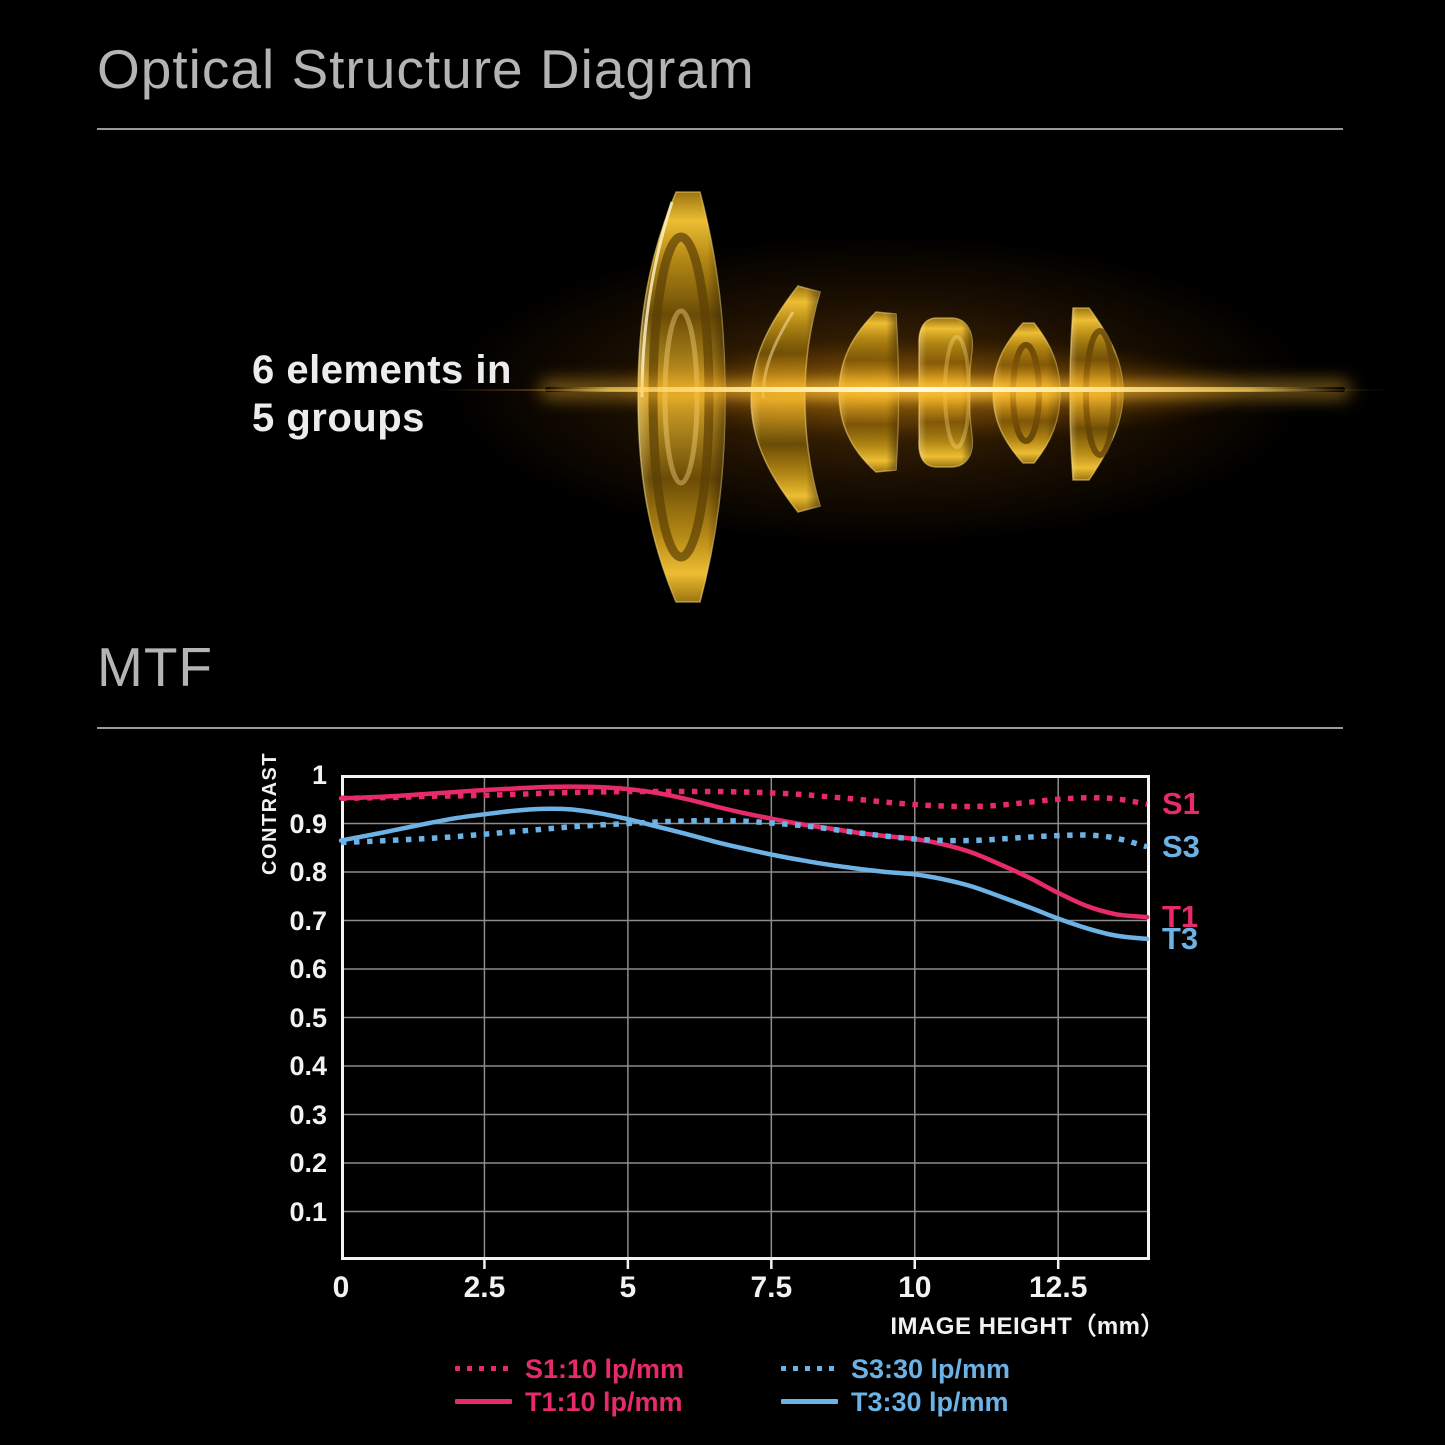 This screenshot has width=1445, height=1445. I want to click on x-tick-label: 12.5, so click(1058, 1287).